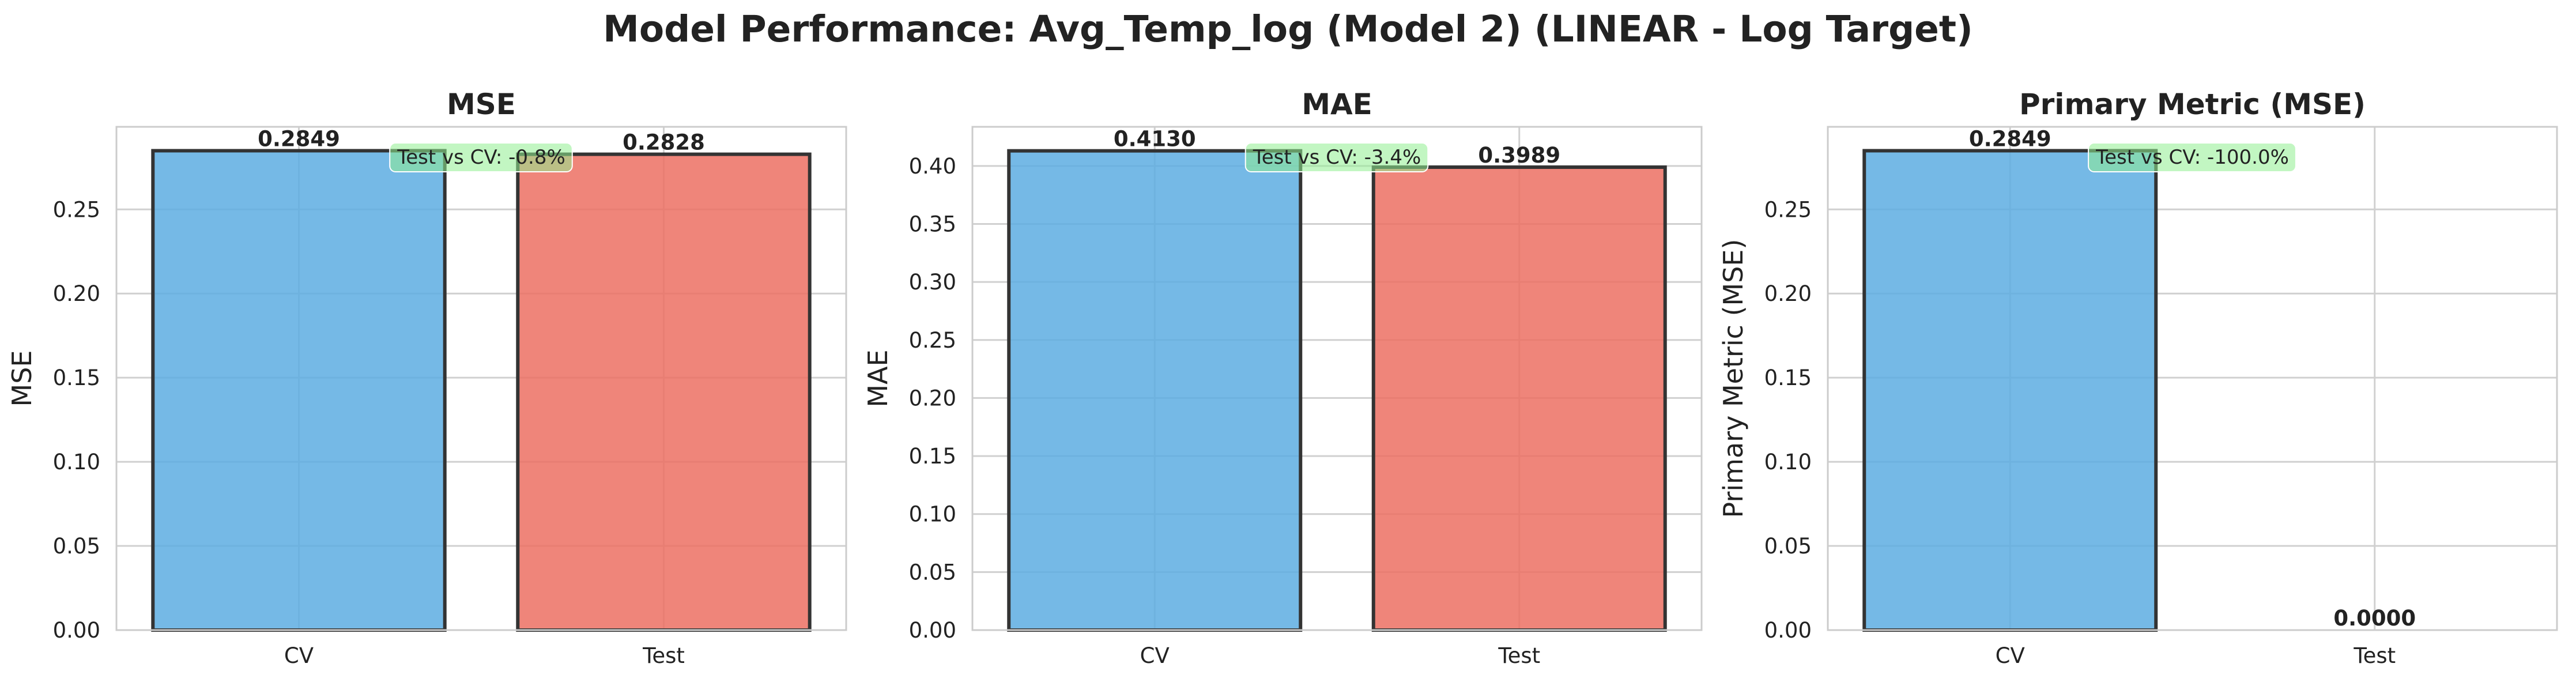 The height and width of the screenshot is (686, 2576). I want to click on y-tick-label: 0.30, so click(932, 282).